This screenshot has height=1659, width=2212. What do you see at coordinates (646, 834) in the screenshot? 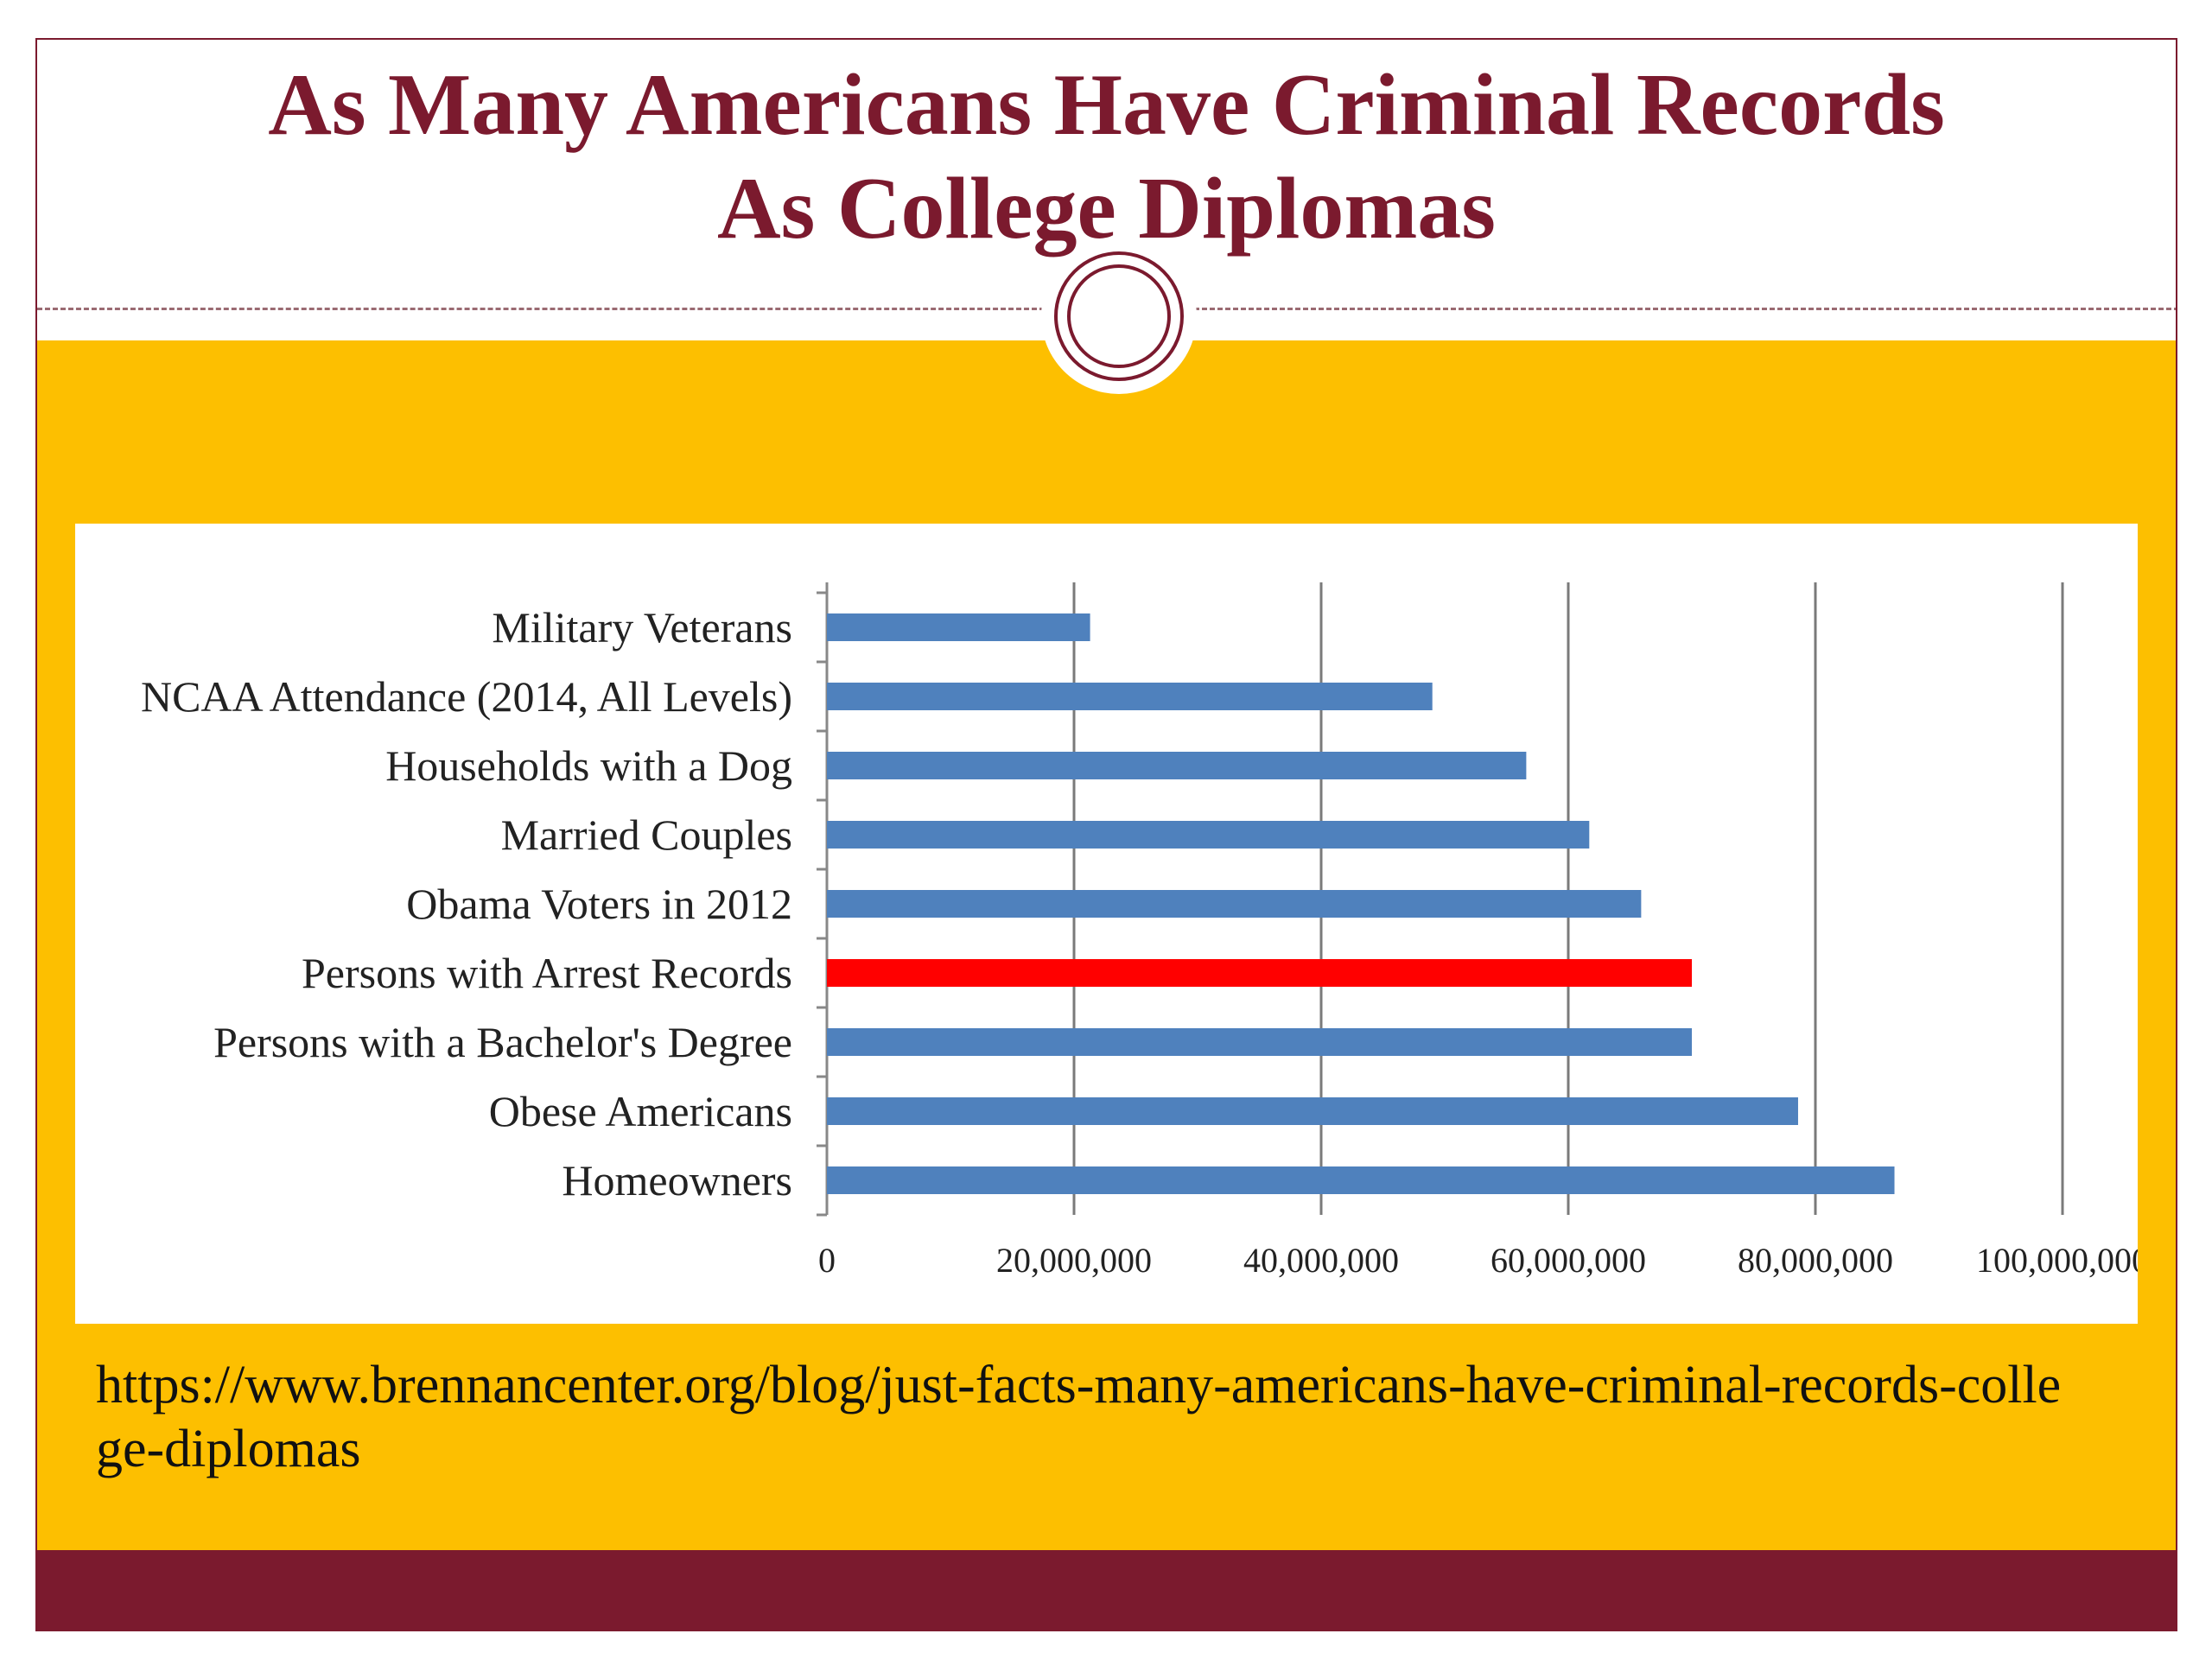
I see `category-label: Married Couples` at bounding box center [646, 834].